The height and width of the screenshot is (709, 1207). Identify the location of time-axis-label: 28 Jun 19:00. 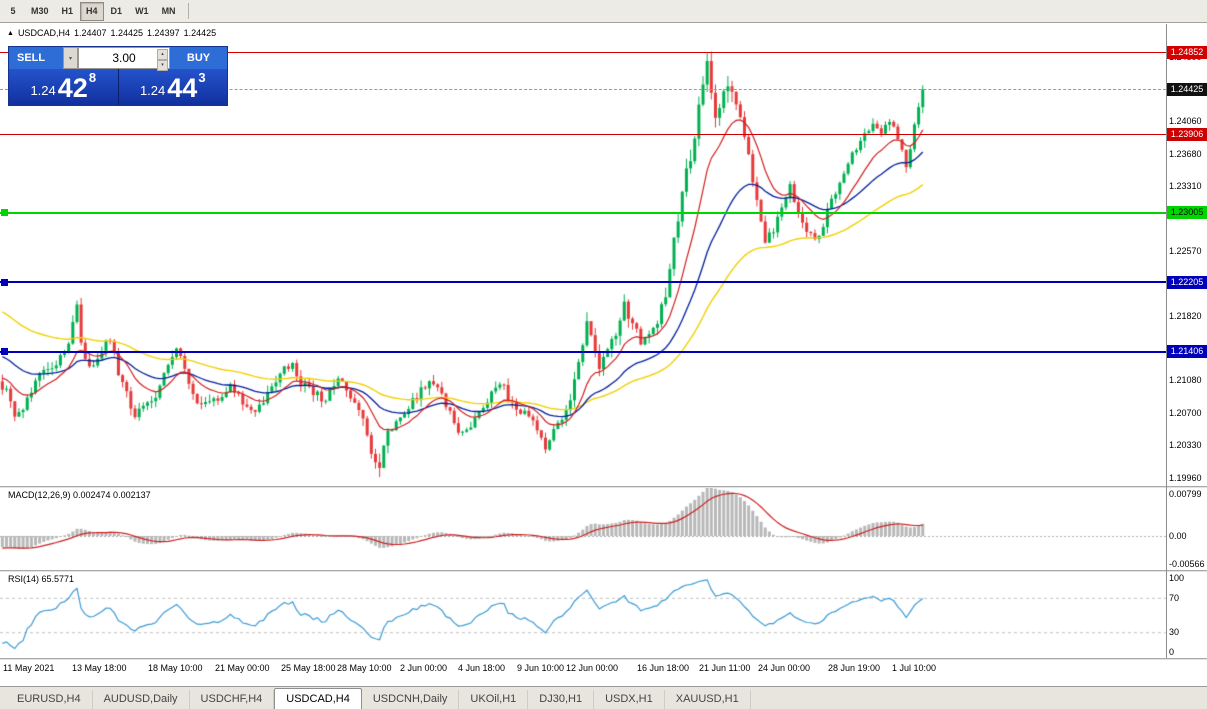
(854, 668).